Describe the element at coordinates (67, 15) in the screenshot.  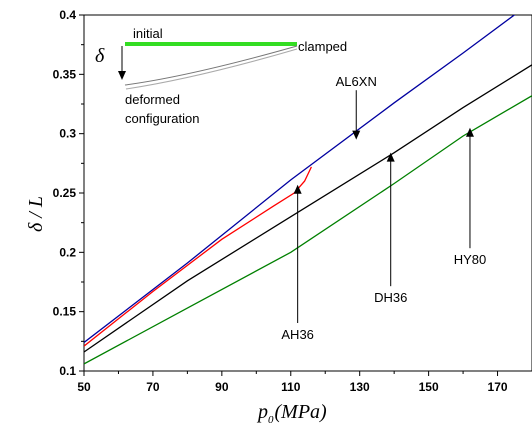
I see `y-tick-label: 0.4` at that location.